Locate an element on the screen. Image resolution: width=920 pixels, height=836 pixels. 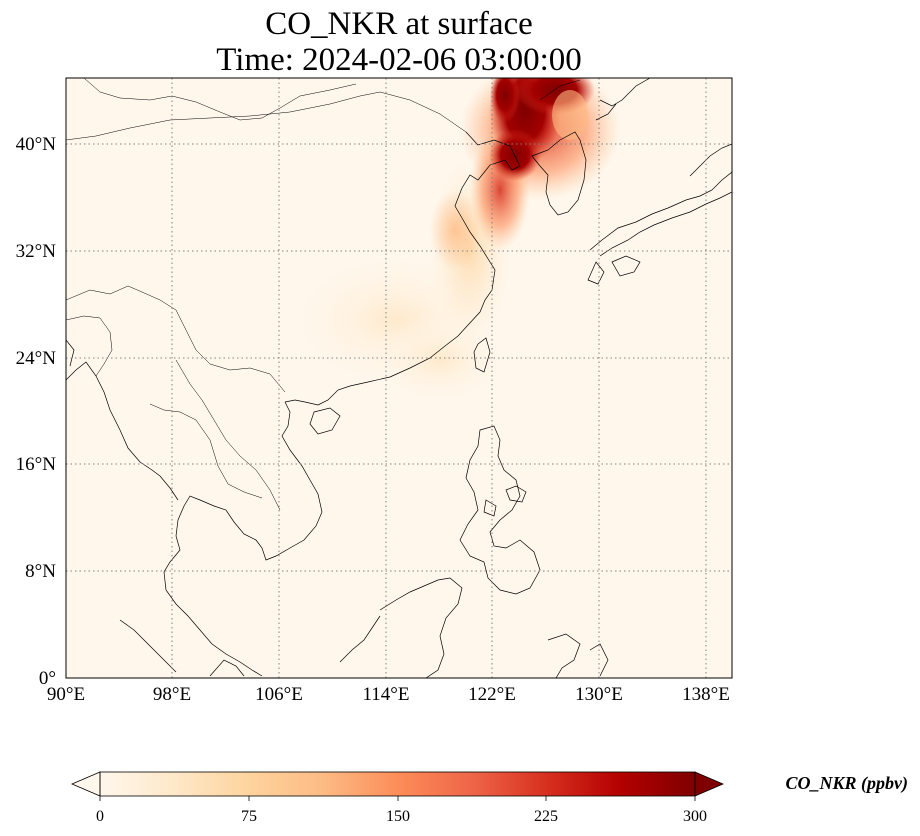
lon-tick-label: 98°E is located at coordinates (172, 694).